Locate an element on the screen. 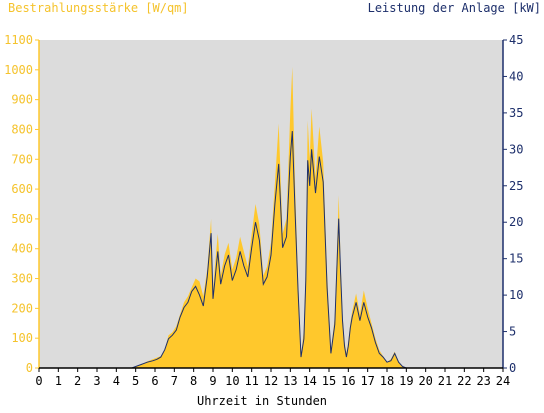 This screenshot has height=413, width=544. x-tick-label: 0 is located at coordinates (38, 381).